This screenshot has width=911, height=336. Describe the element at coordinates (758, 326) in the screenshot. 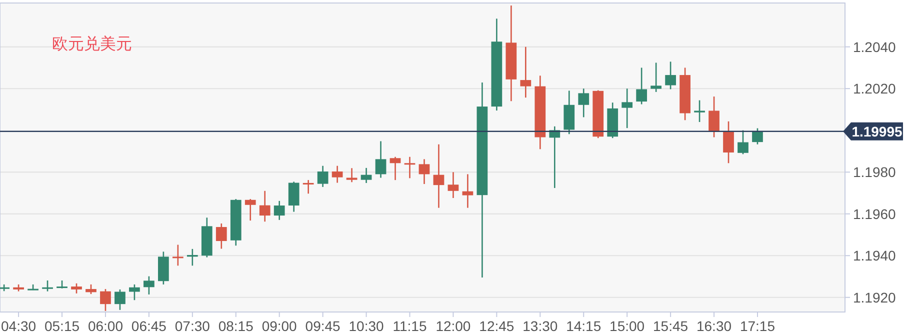

I see `x-tick-label: 17:15` at that location.